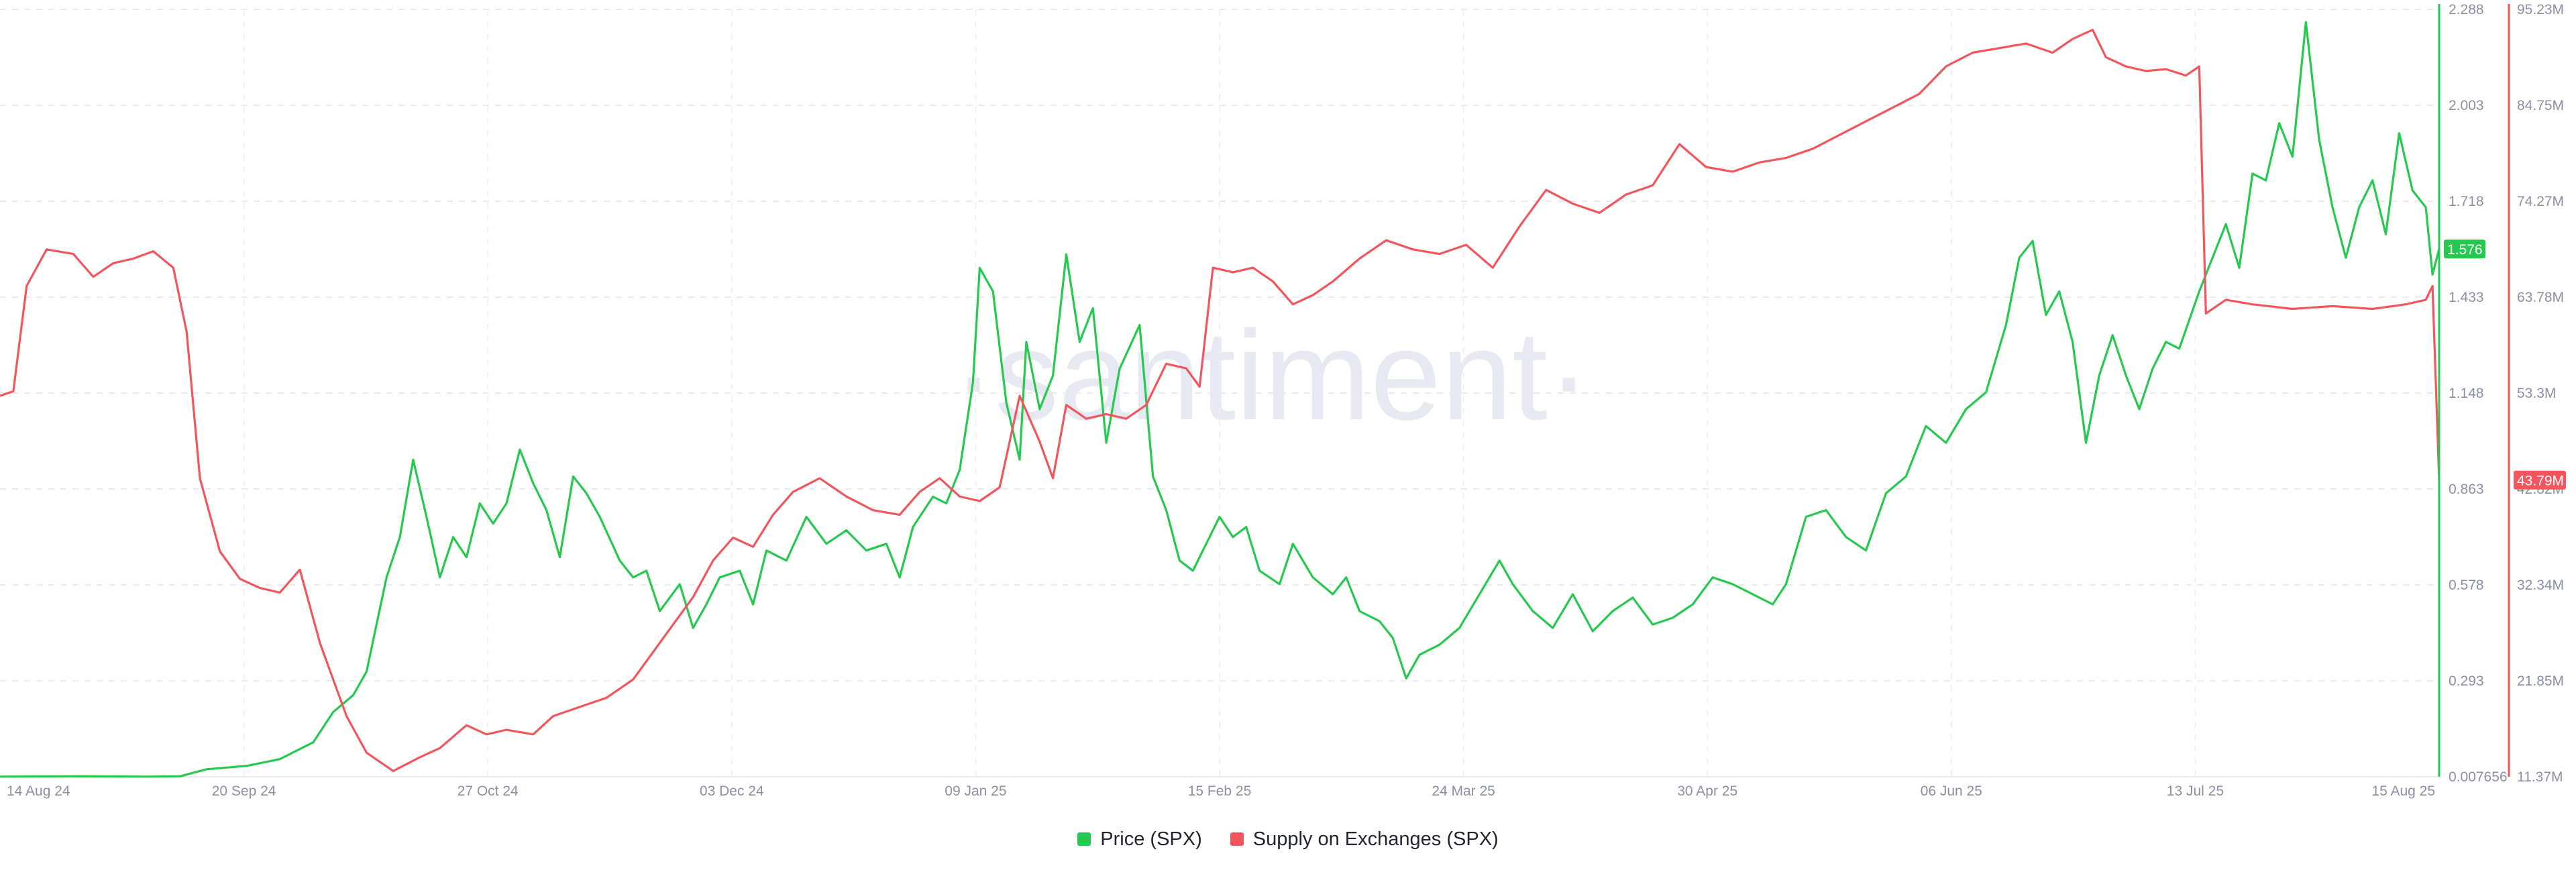 The height and width of the screenshot is (872, 2576). What do you see at coordinates (2478, 777) in the screenshot?
I see `y-tick-label-price: 0.007656` at bounding box center [2478, 777].